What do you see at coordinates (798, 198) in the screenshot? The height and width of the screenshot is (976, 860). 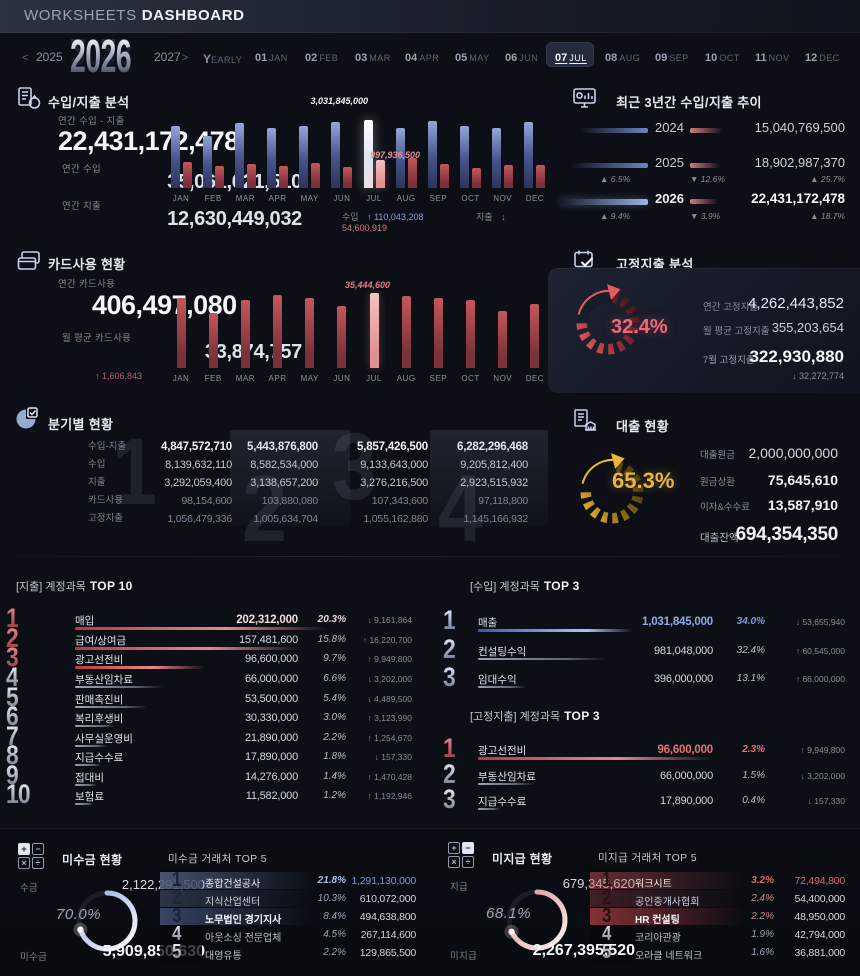 I see `trend-total-2026: 22,431,172,478` at bounding box center [798, 198].